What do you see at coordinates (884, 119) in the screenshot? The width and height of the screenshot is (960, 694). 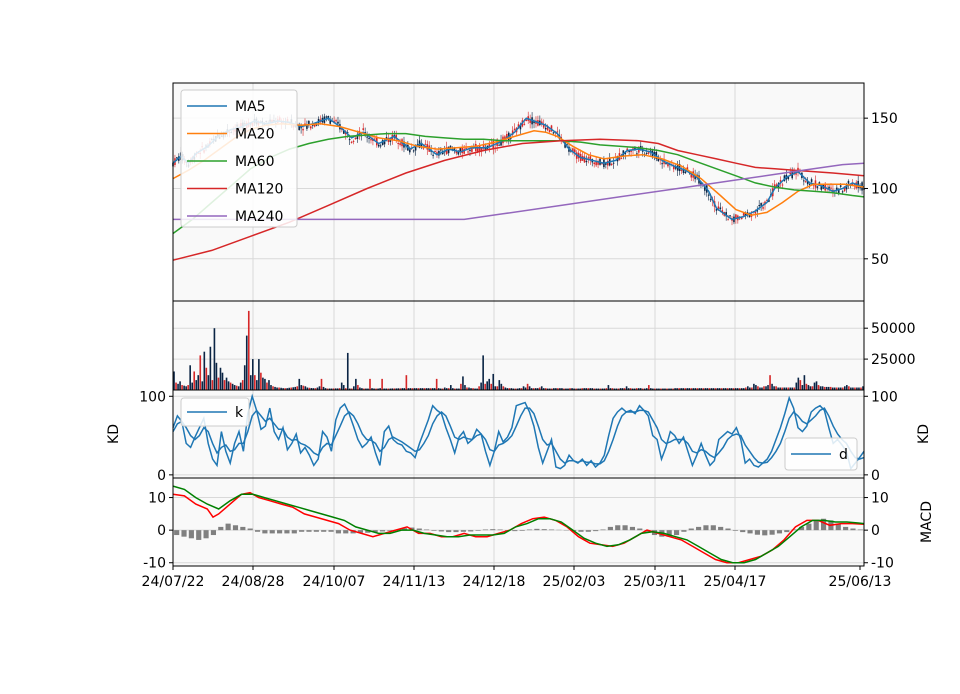 I see `price-ytick-150-label-right: 150` at bounding box center [884, 119].